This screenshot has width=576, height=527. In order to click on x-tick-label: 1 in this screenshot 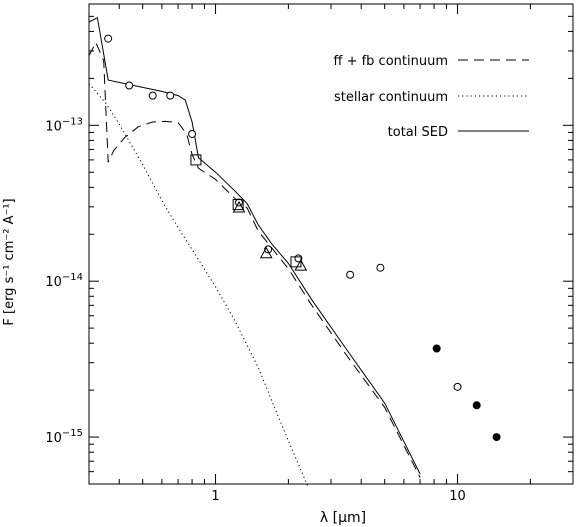, I will do `click(215, 496)`.